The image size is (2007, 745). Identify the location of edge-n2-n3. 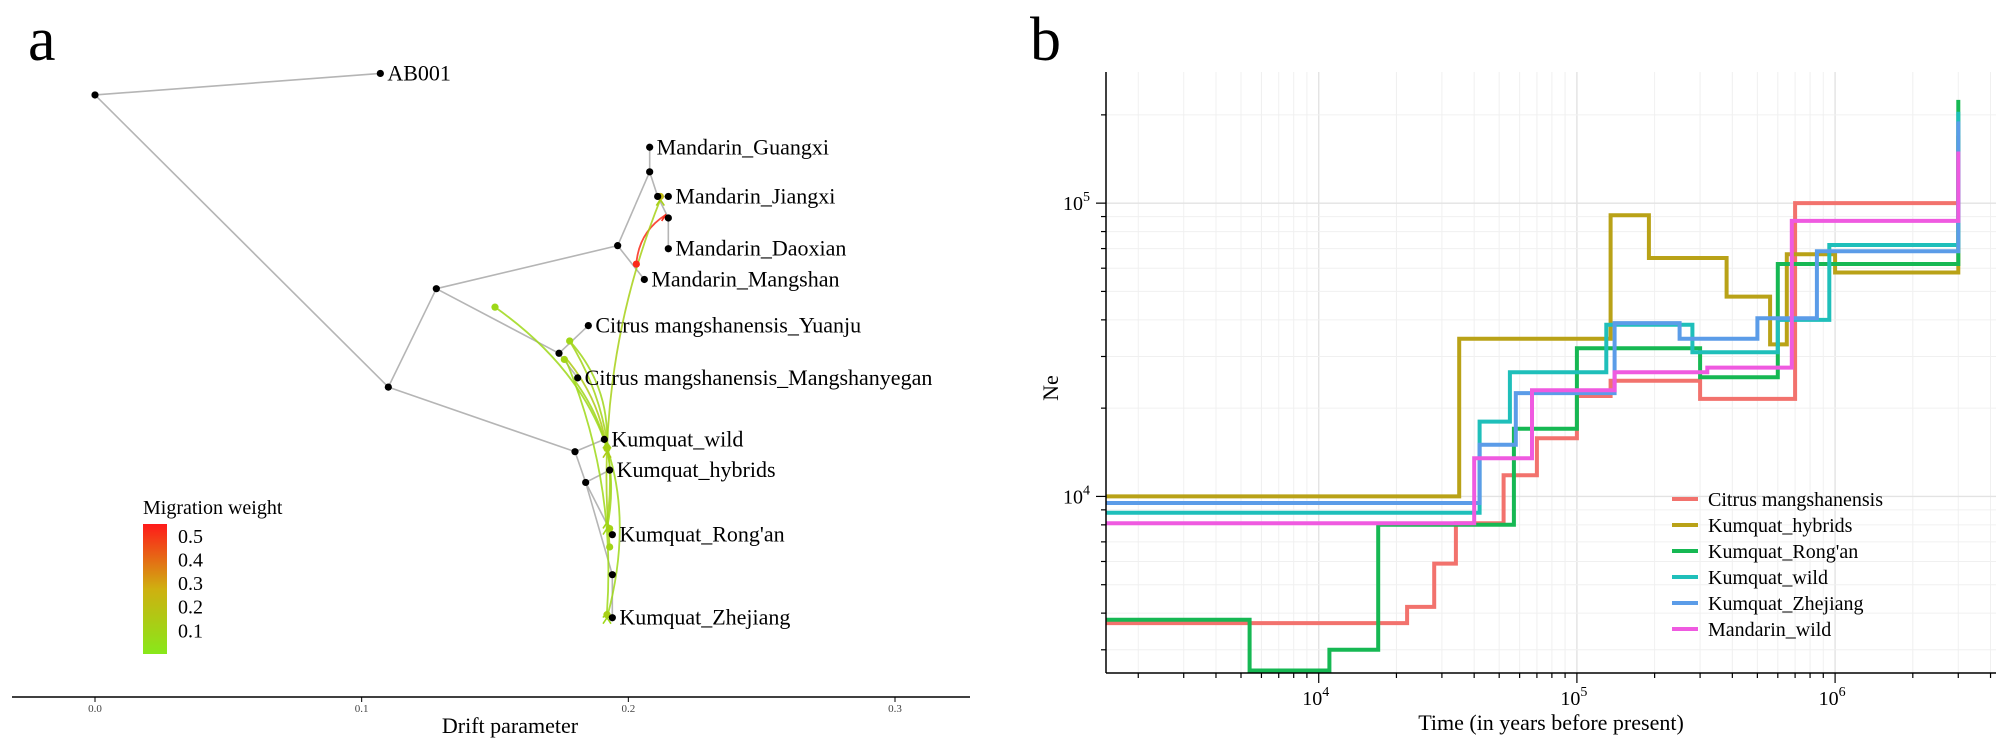
(527, 267).